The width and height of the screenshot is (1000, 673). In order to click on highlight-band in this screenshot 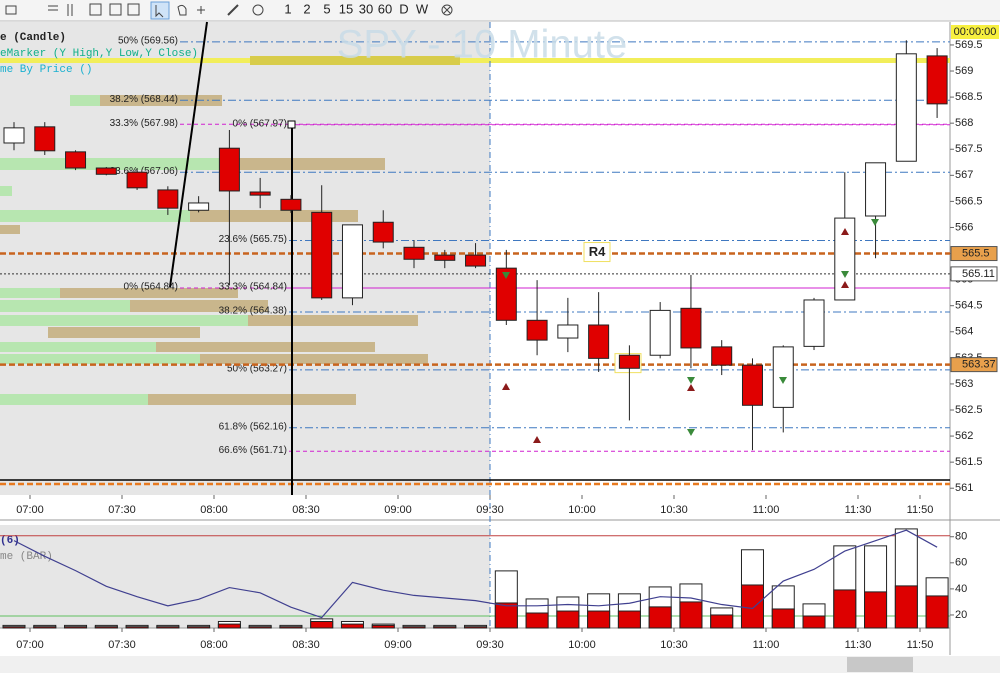, I will do `click(355, 60)`.